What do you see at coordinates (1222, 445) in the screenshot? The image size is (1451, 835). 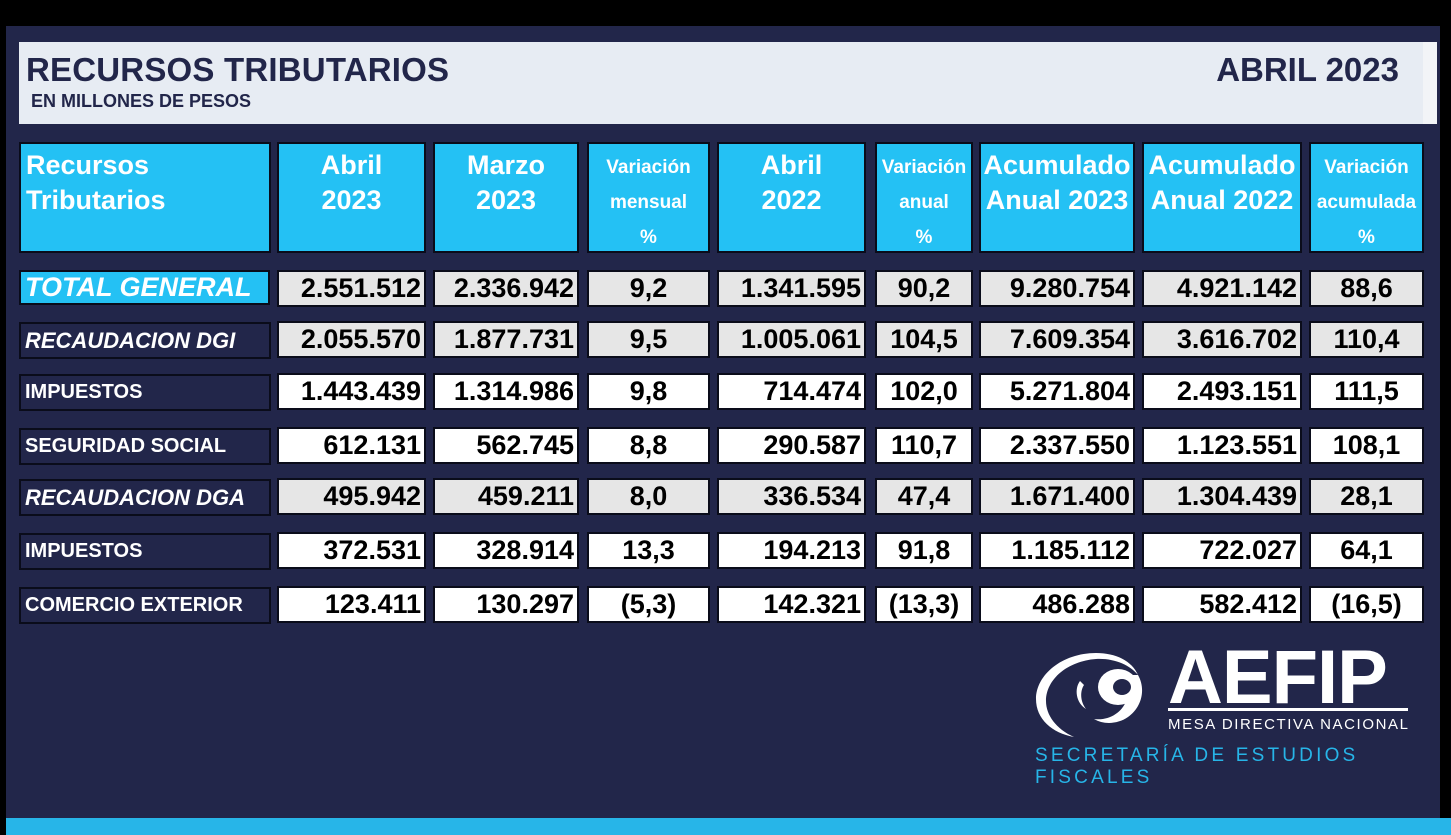 I see `table-cell: 1.123.551` at bounding box center [1222, 445].